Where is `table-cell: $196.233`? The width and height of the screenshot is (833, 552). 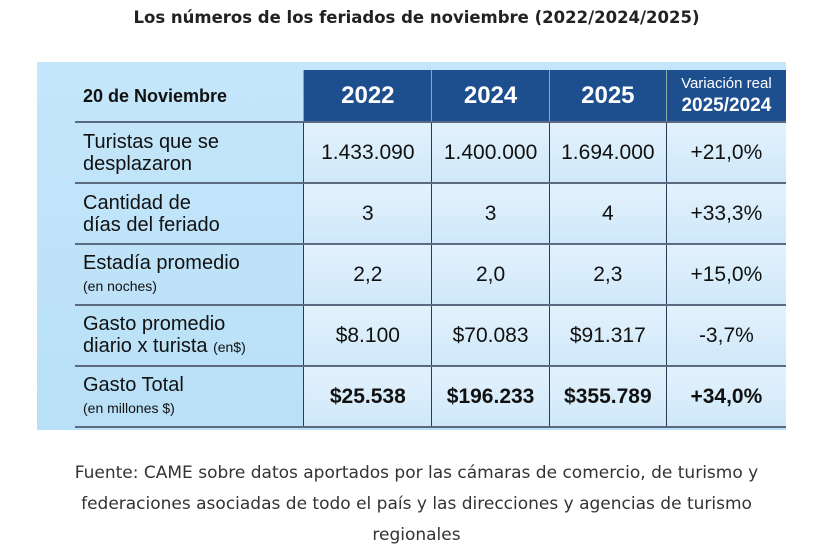 table-cell: $196.233 is located at coordinates (490, 397).